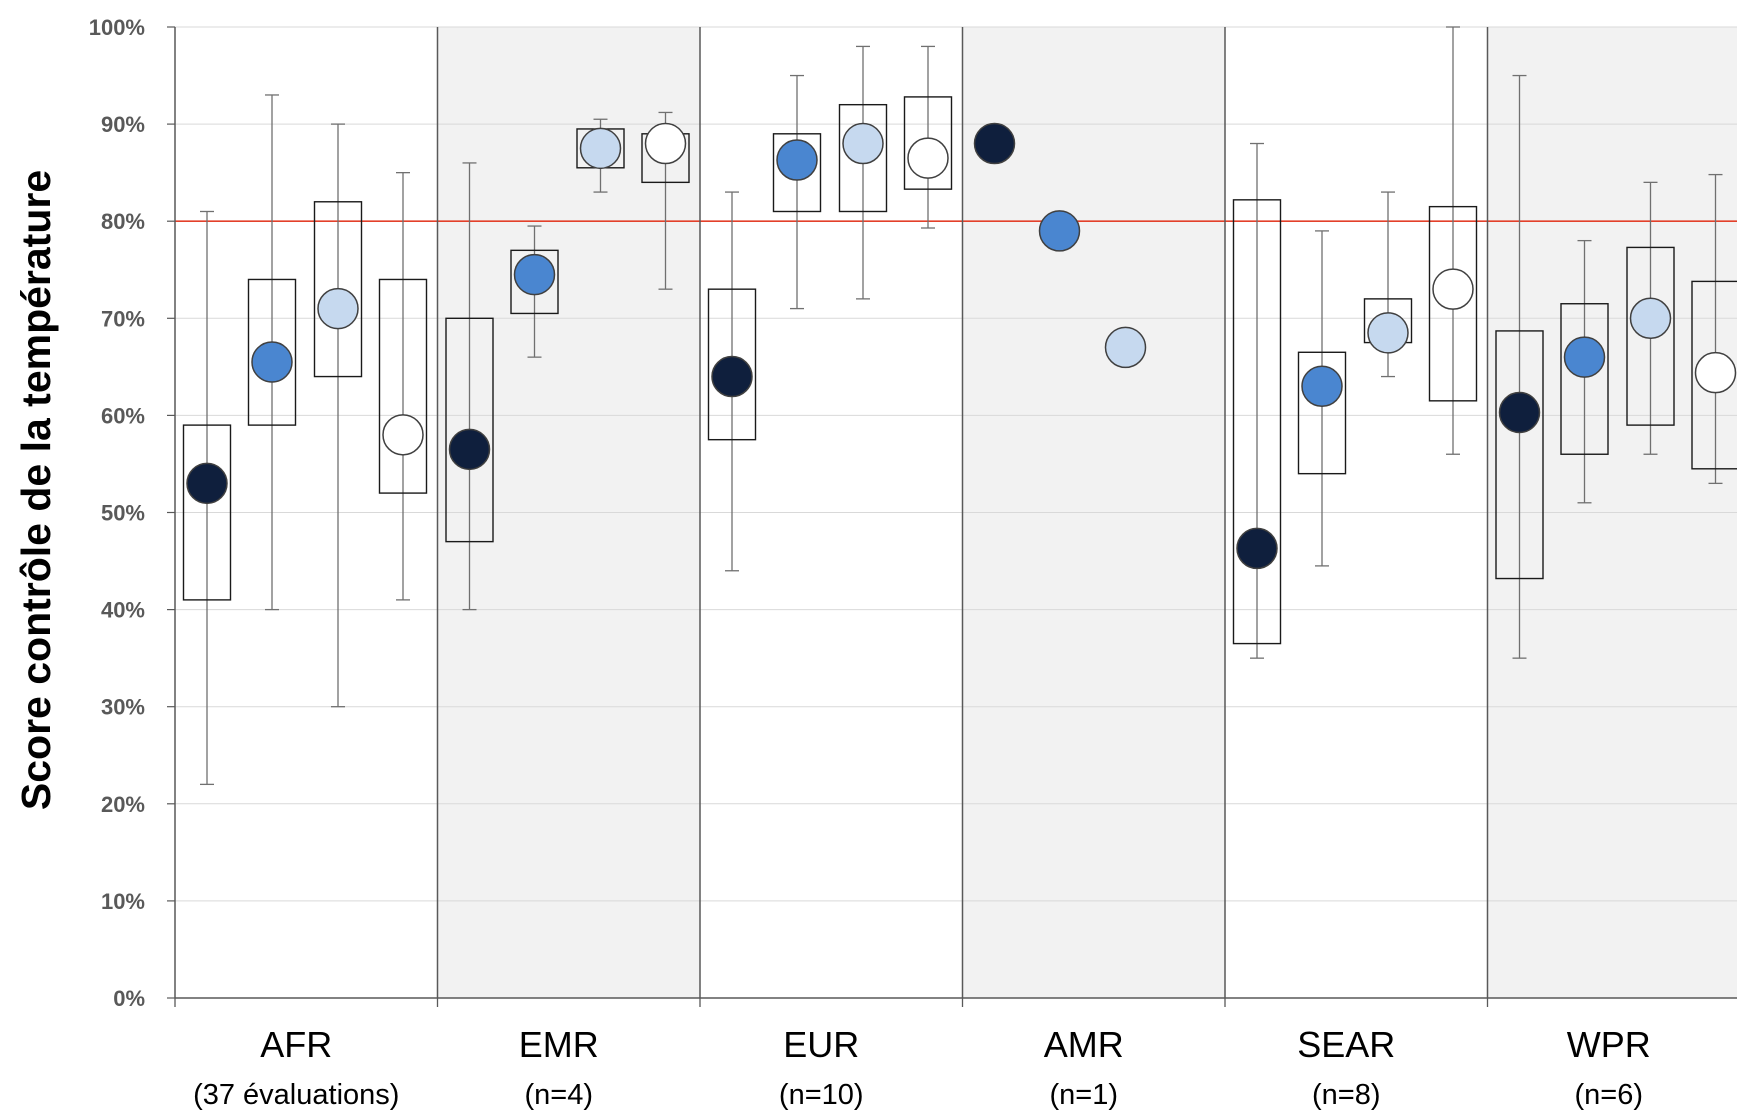 This screenshot has height=1113, width=1737. What do you see at coordinates (469, 449) in the screenshot?
I see `mean-point-emr-s1` at bounding box center [469, 449].